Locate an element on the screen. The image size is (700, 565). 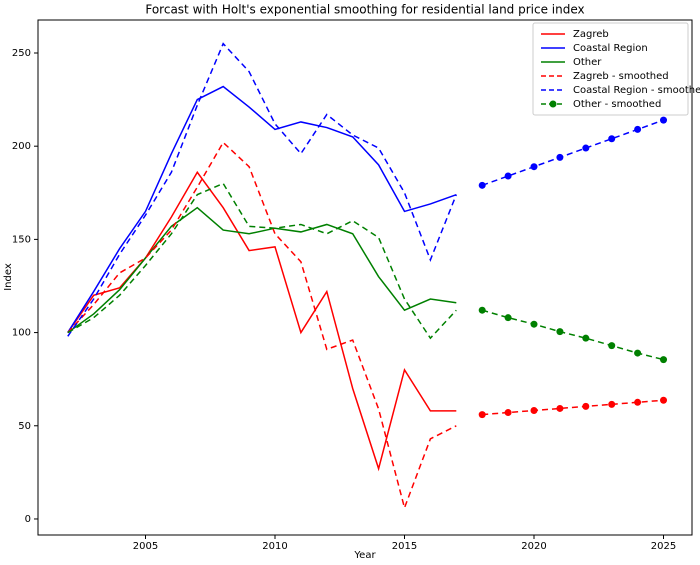
legend-label: Coastal Region - smoothed is located at coordinates (636, 90).